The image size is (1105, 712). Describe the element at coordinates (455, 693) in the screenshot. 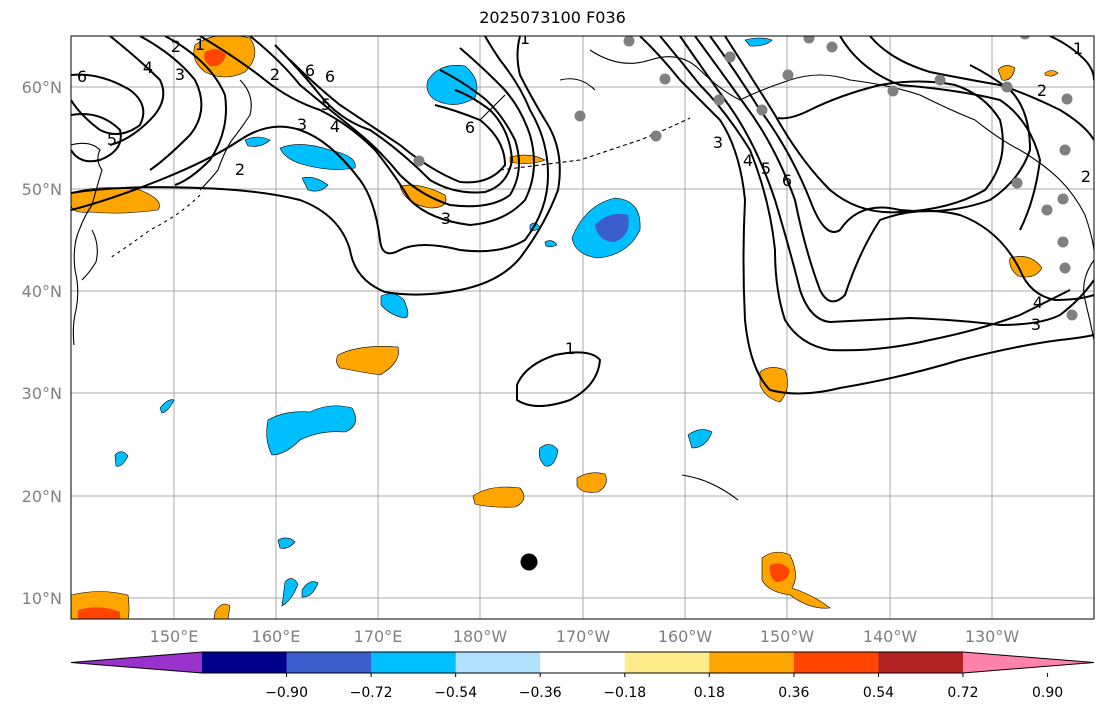

I see `colorbar-tick-label: −0.54` at that location.